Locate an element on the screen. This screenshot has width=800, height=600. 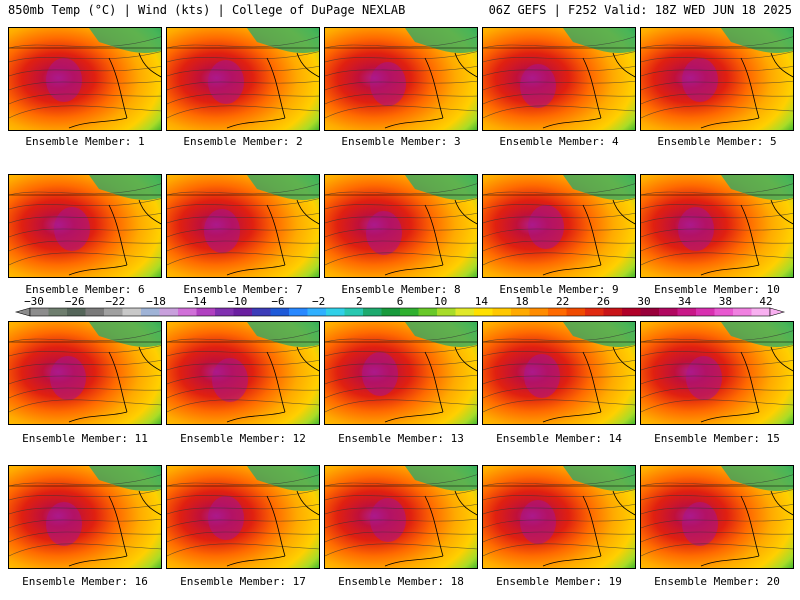
colorbar-tick-label: 6 is located at coordinates (400, 302).